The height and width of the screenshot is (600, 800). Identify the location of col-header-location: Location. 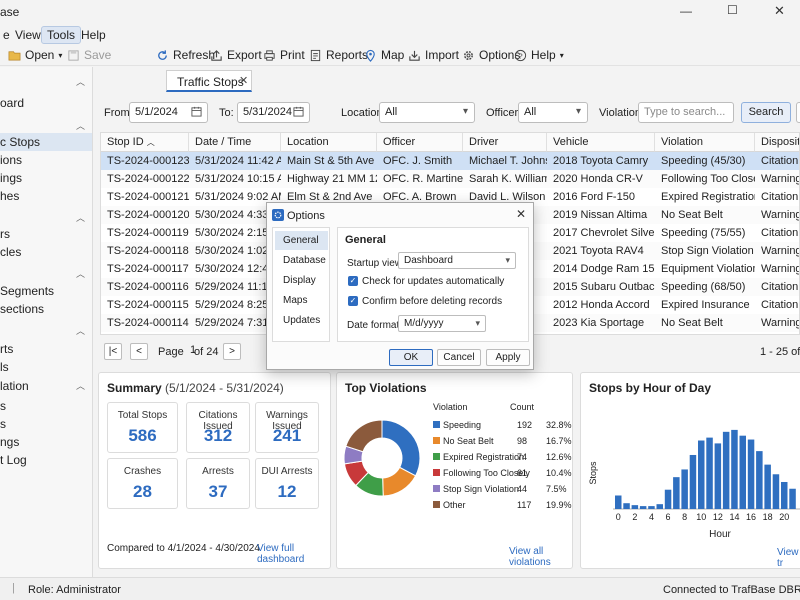
(329, 142).